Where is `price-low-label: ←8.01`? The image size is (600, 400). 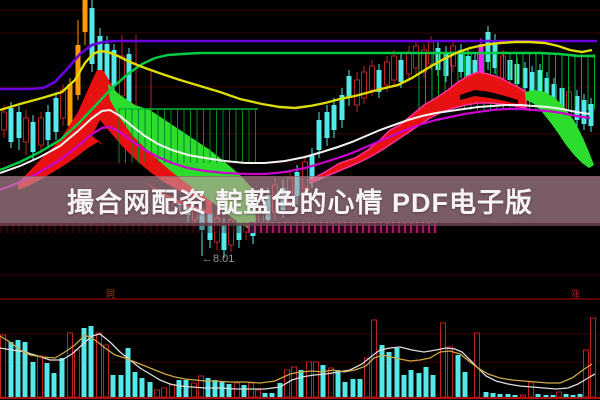
price-low-label: ←8.01 is located at coordinates (218, 259).